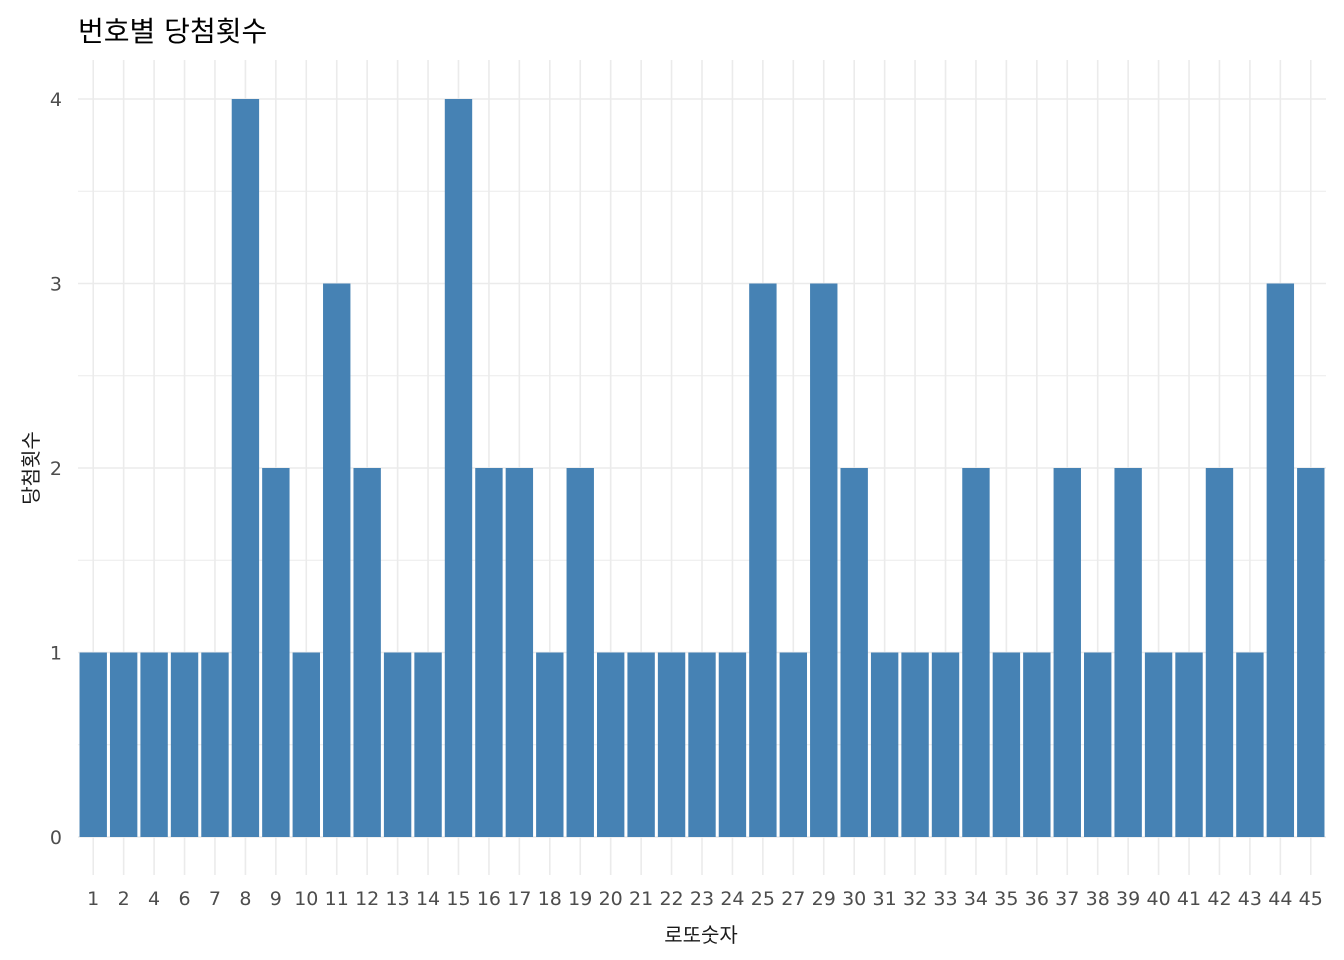 Image resolution: width=1344 pixels, height=960 pixels. What do you see at coordinates (56, 285) in the screenshot?
I see `y-tick-label: 3` at bounding box center [56, 285].